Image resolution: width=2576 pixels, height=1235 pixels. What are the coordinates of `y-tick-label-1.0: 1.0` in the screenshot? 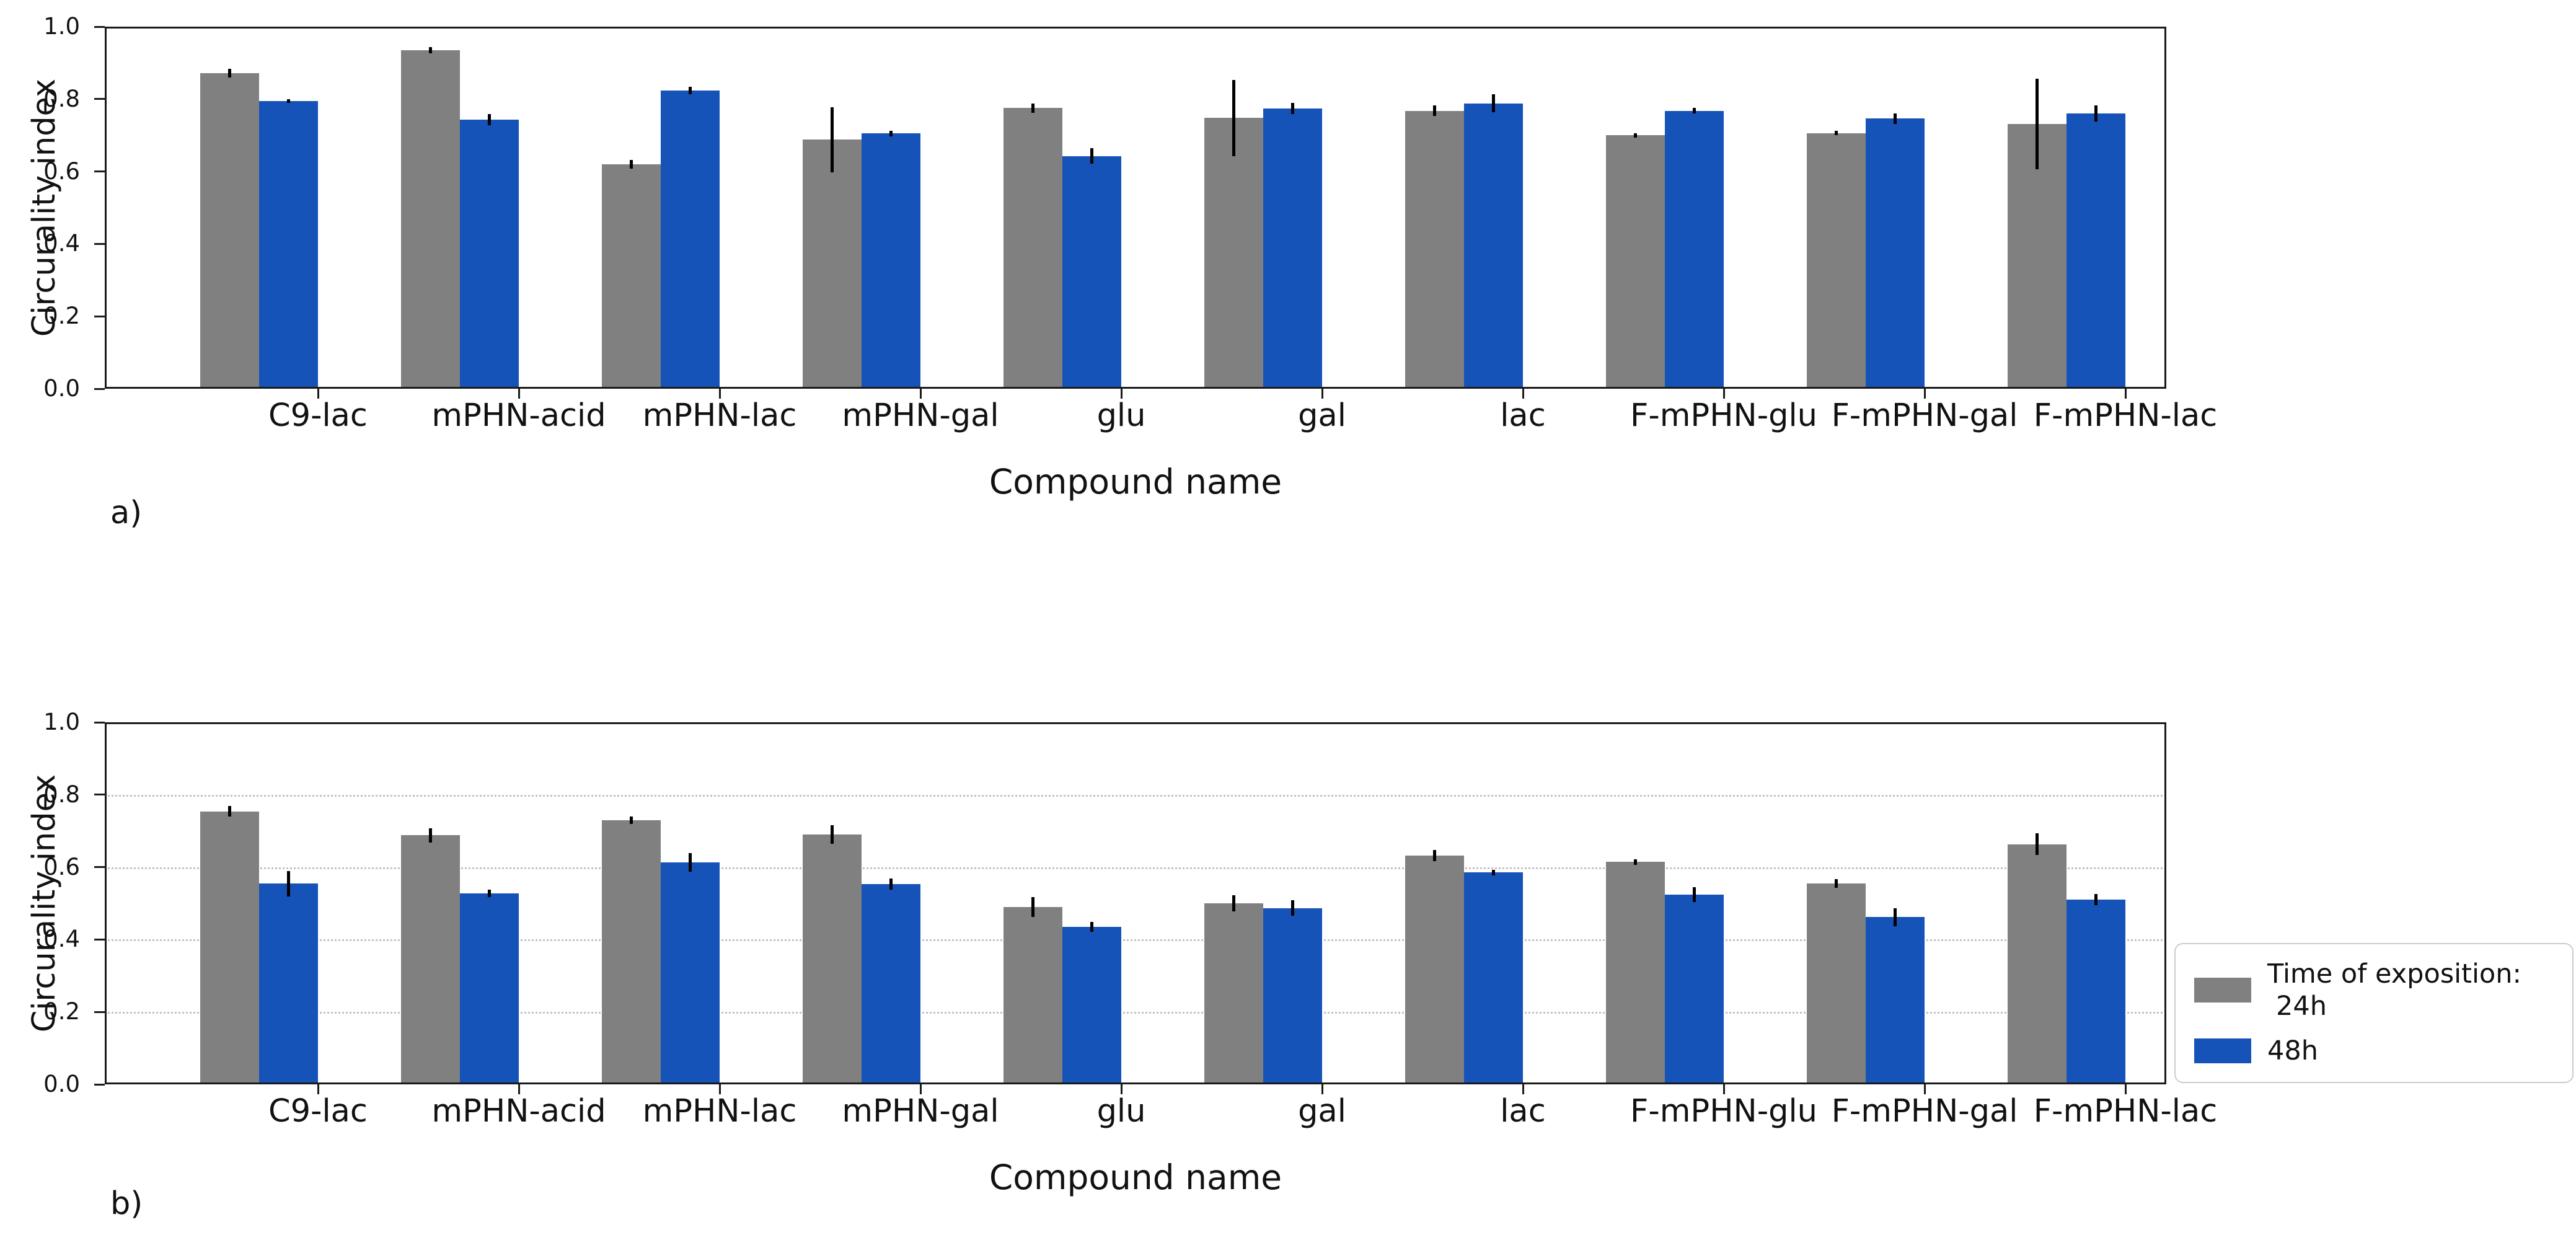 It's located at (61, 27).